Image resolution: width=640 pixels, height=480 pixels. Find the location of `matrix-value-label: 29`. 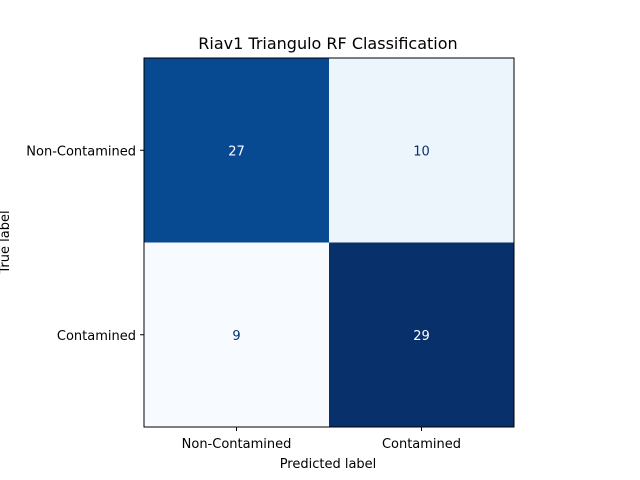

matrix-value-label: 29 is located at coordinates (421, 336).